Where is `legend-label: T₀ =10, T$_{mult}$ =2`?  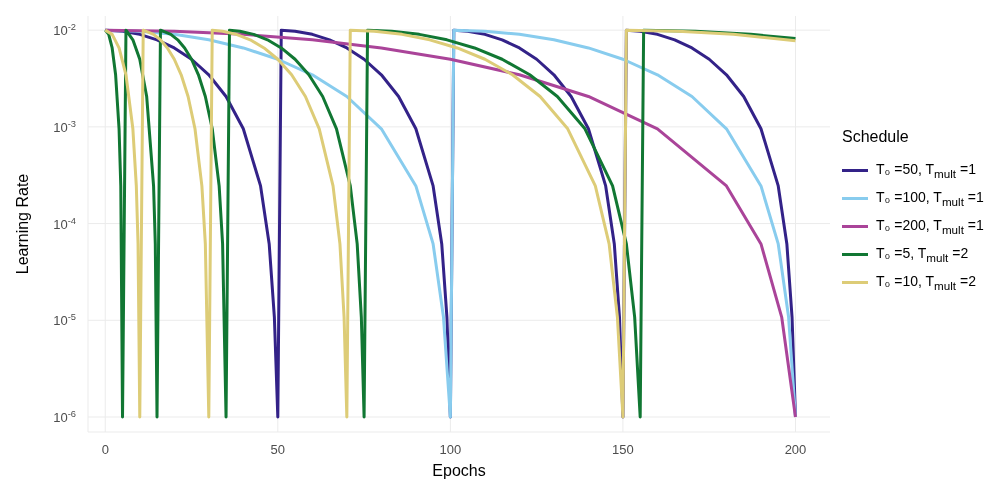 legend-label: T₀ =10, T$_{mult}$ =2 is located at coordinates (926, 282).